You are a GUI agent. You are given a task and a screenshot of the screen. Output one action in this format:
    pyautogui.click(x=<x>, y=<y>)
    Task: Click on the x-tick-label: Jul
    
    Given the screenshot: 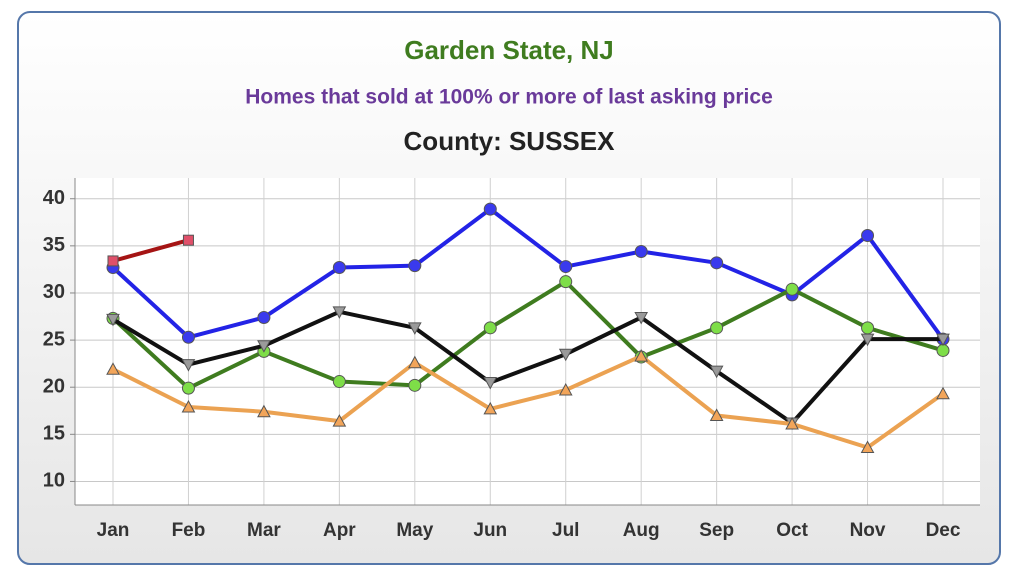 What is the action you would take?
    pyautogui.click(x=565, y=530)
    